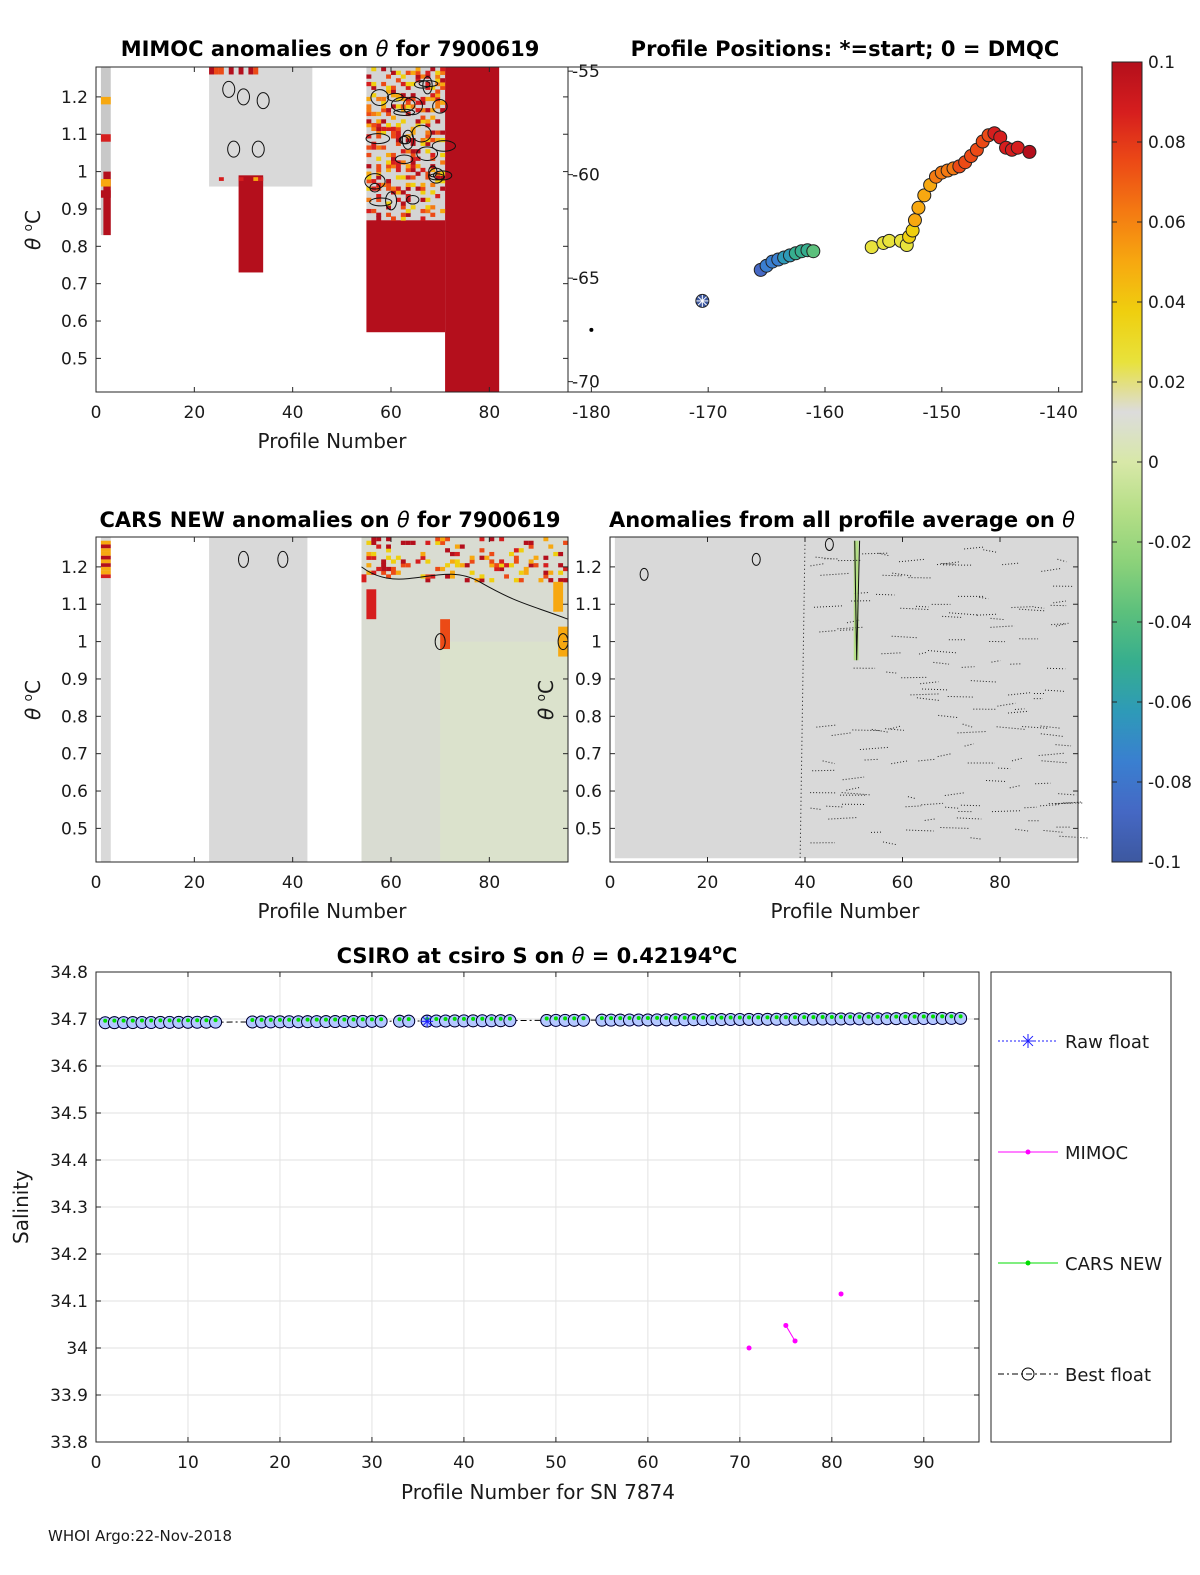 The image size is (1200, 1575). What do you see at coordinates (1153, 463) in the screenshot?
I see `colorbar-tick-label: 0` at bounding box center [1153, 463].